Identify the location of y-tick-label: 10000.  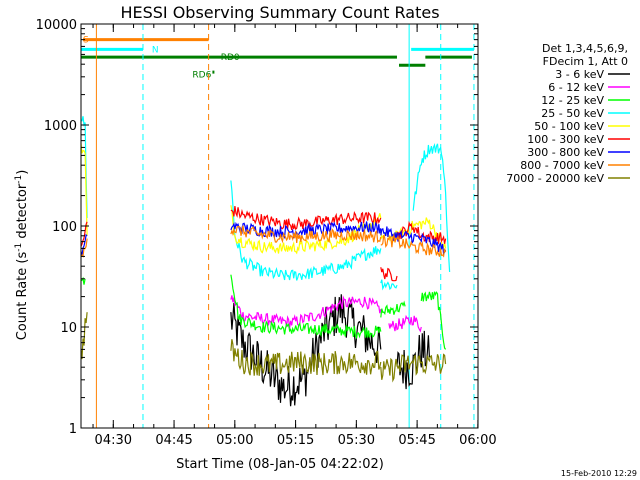
(56, 25).